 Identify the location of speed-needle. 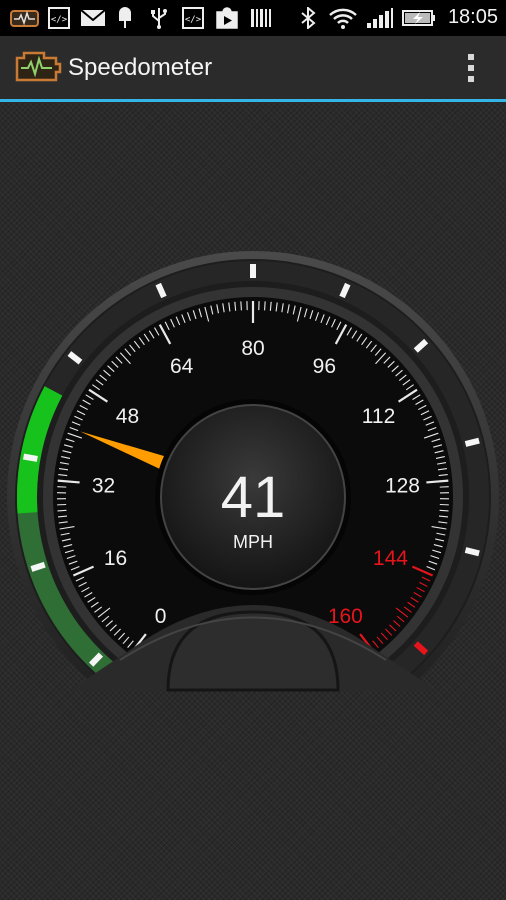
(125, 451).